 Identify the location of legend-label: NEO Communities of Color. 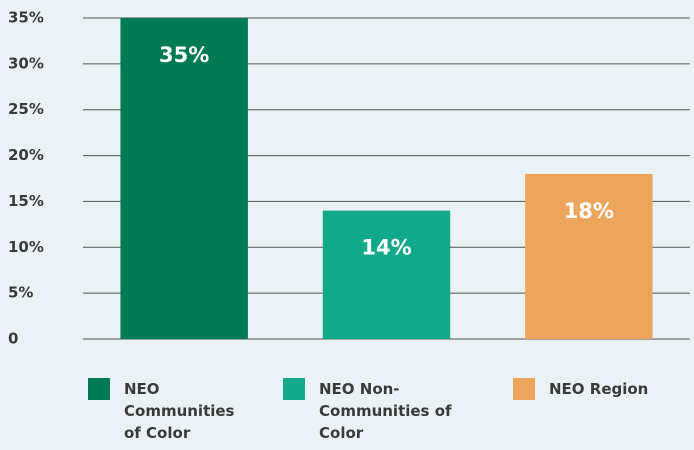
(179, 411).